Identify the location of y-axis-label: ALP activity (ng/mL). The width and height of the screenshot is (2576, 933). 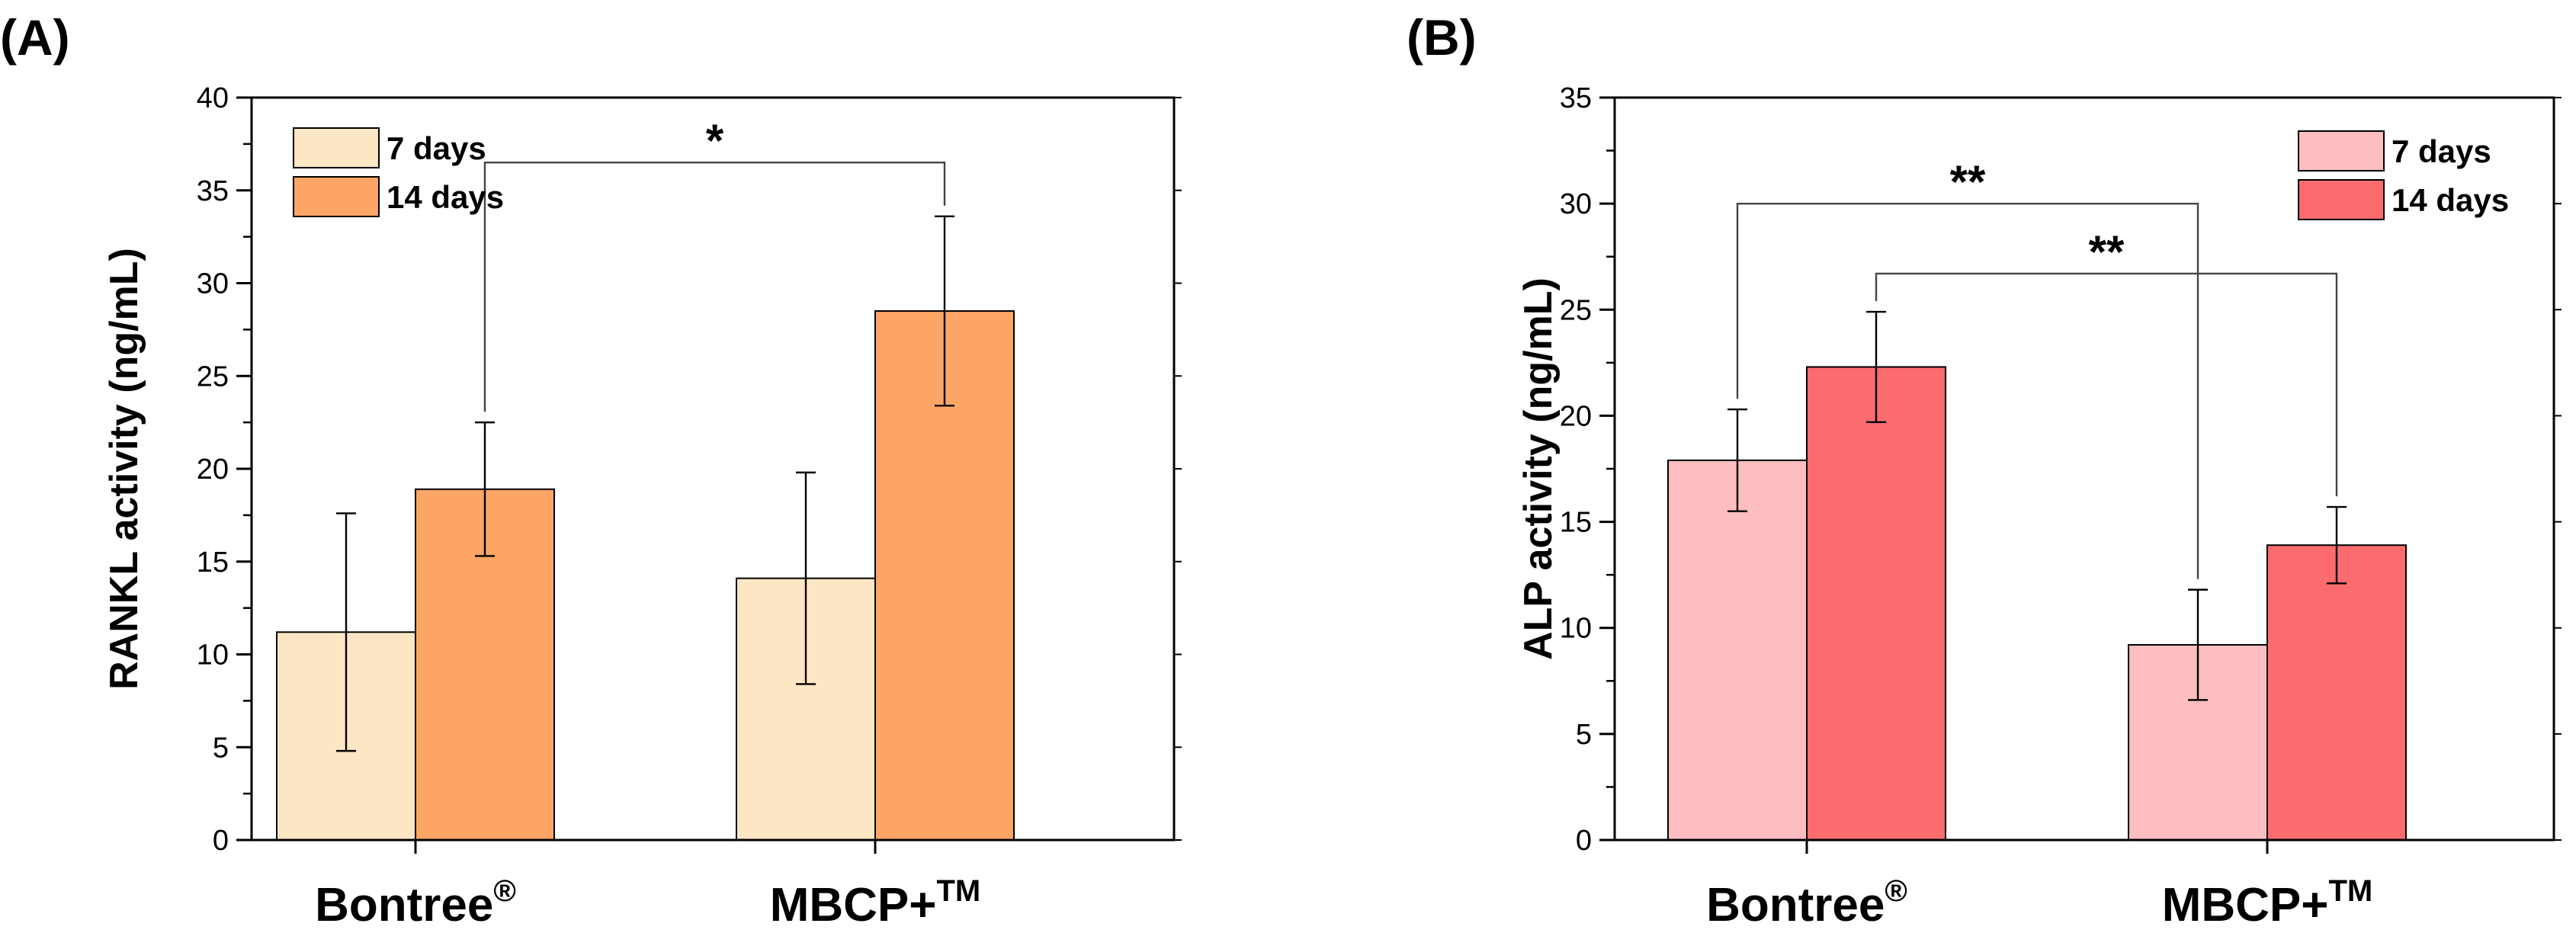
(1538, 468).